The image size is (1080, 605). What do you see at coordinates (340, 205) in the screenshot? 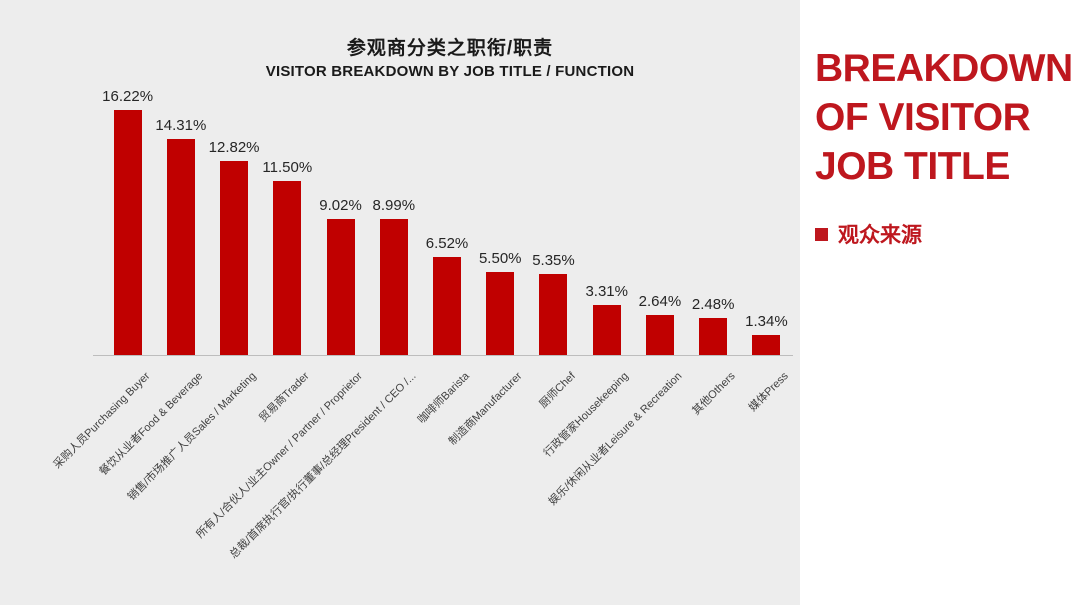
I see `bar-value-label: 9.02%` at bounding box center [340, 205].